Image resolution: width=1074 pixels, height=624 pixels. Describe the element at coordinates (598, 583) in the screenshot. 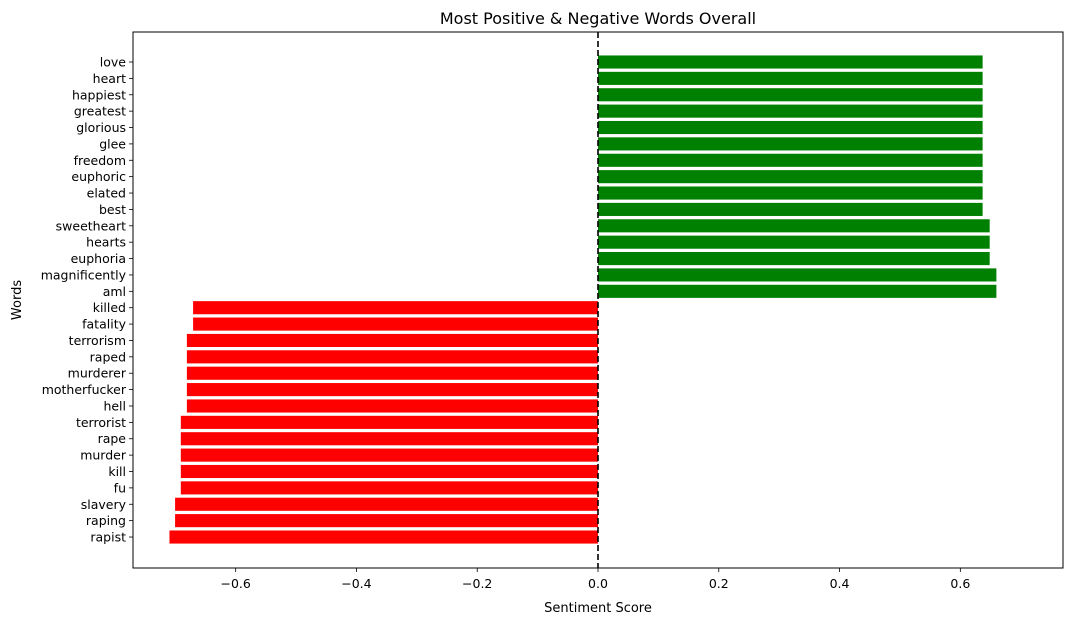

I see `x-tick-label: 0.0` at that location.